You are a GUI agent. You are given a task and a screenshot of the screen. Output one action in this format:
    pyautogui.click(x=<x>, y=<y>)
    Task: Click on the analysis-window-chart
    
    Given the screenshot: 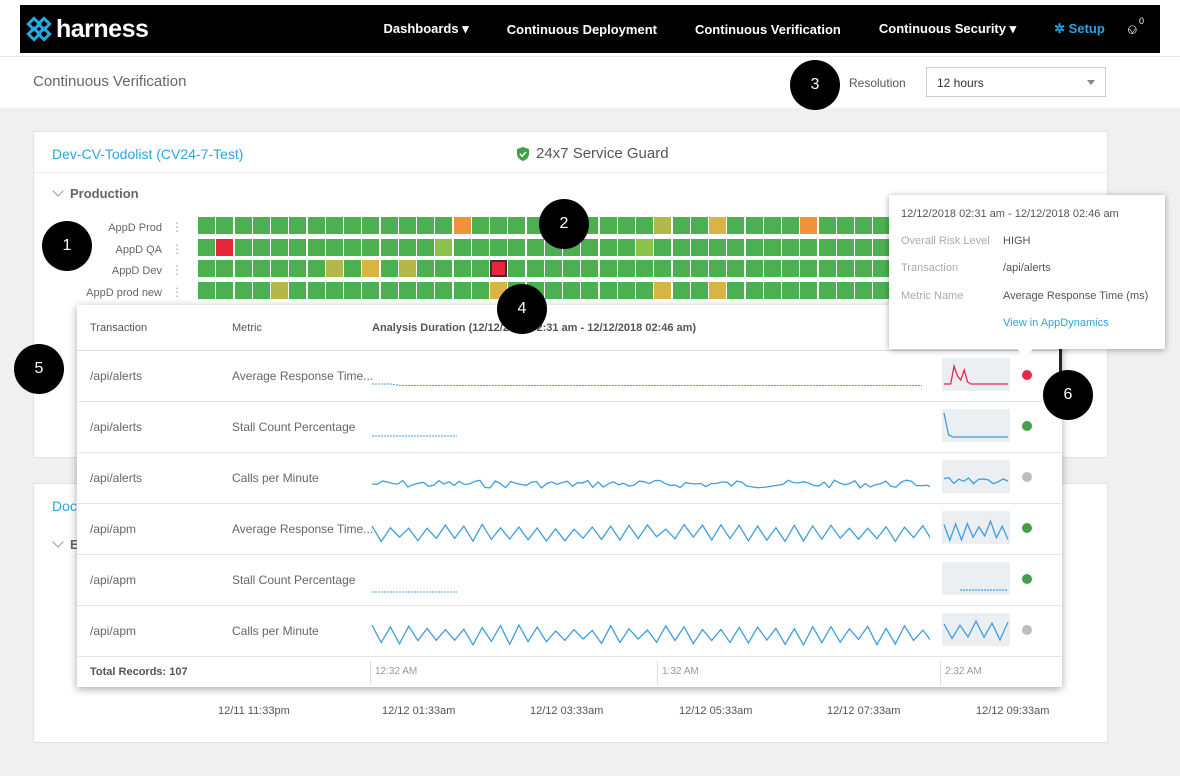 What is the action you would take?
    pyautogui.click(x=976, y=527)
    